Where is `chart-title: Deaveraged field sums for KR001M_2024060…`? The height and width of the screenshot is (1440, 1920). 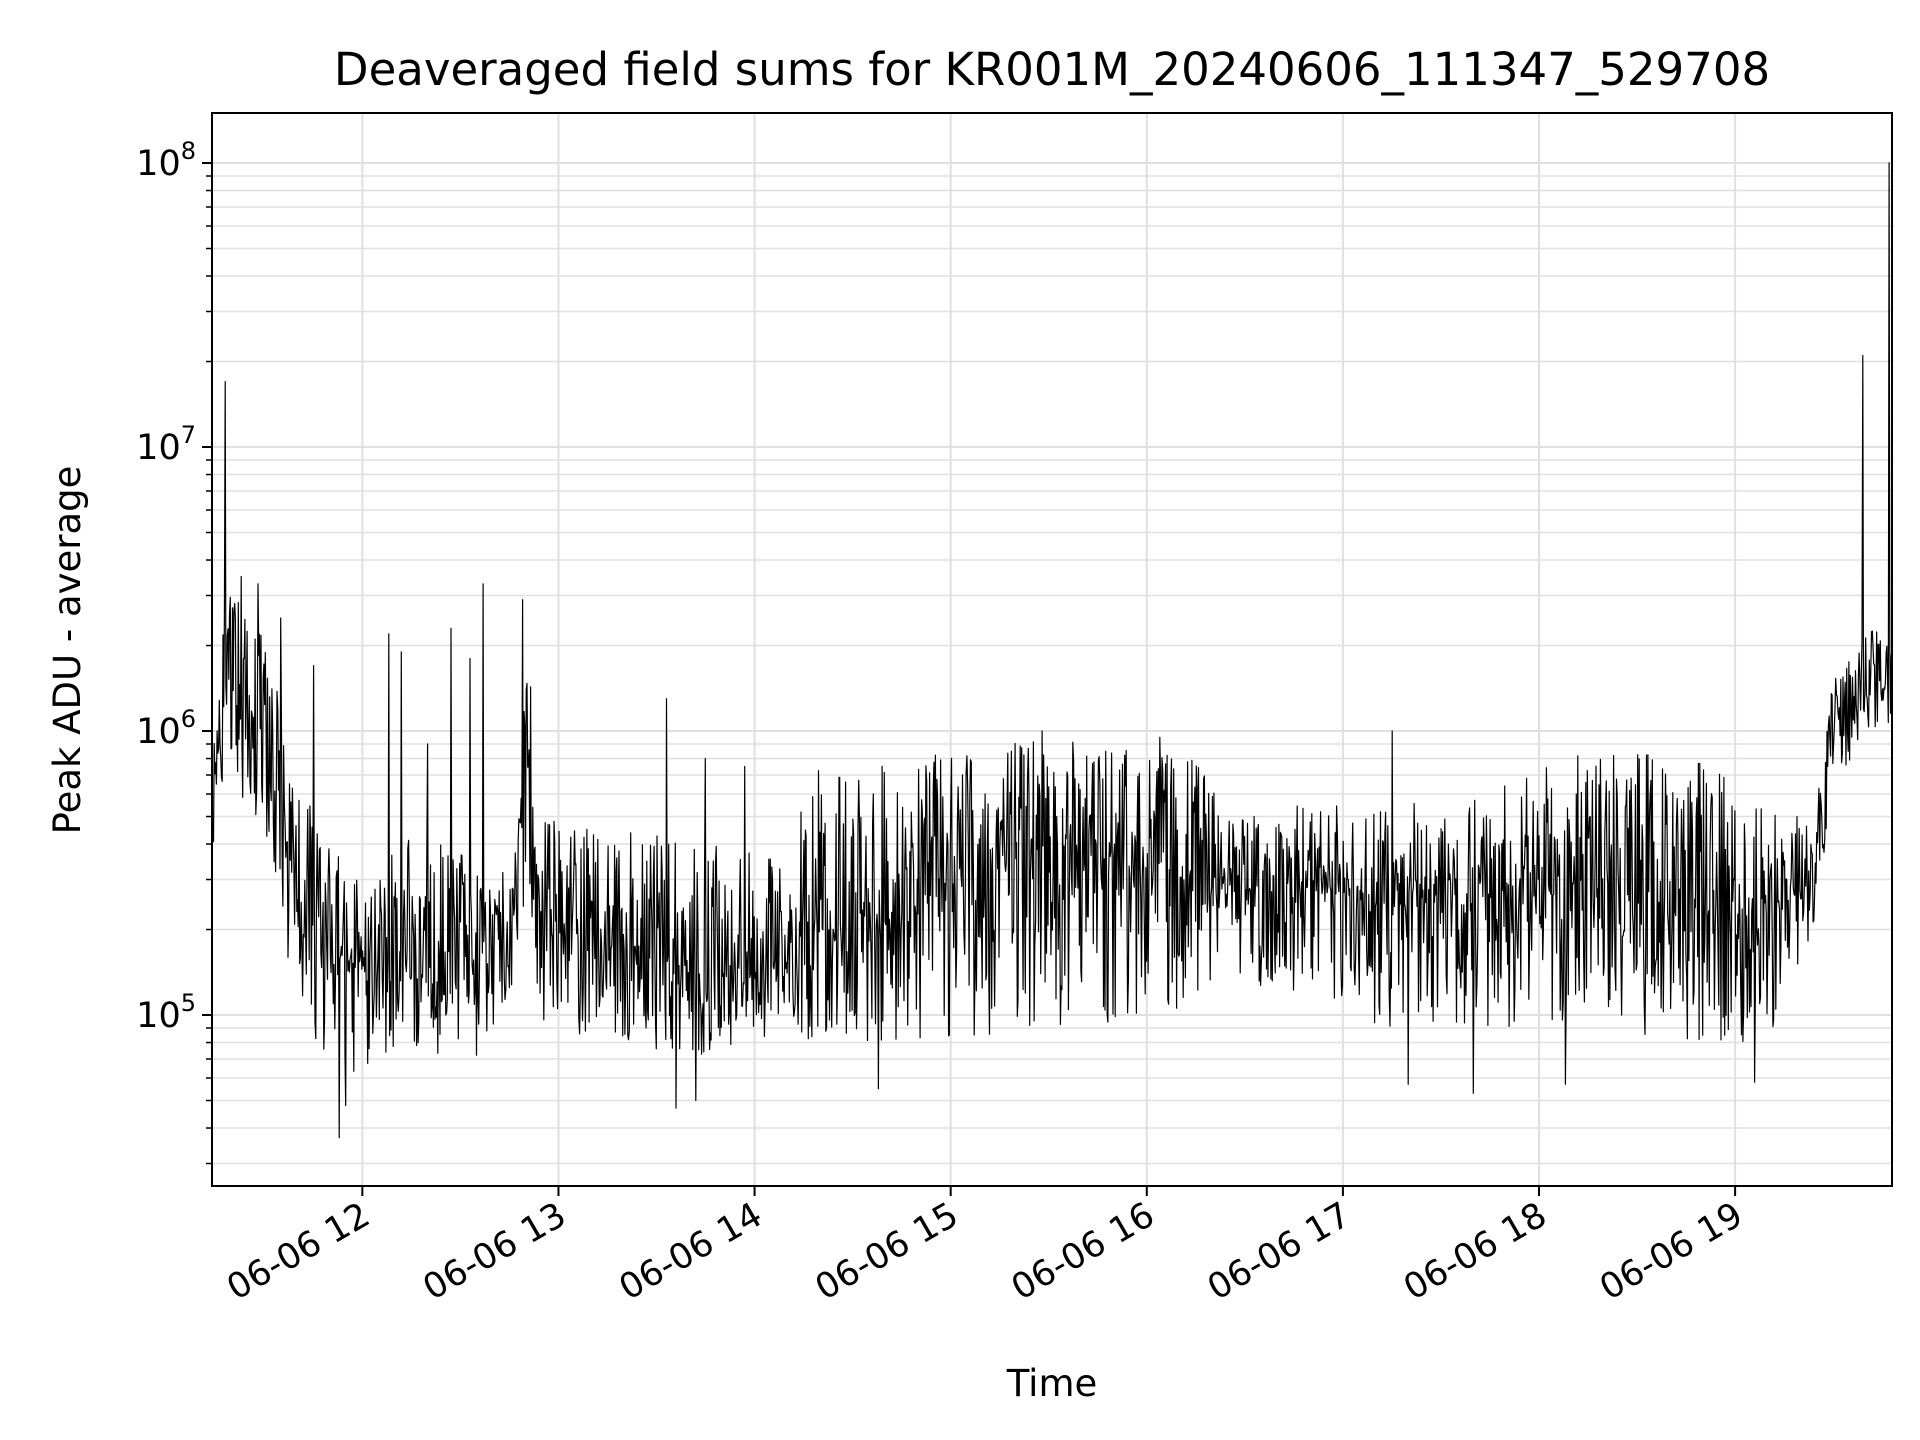
chart-title: Deaveraged field sums for KR001M_2024060… is located at coordinates (1052, 69).